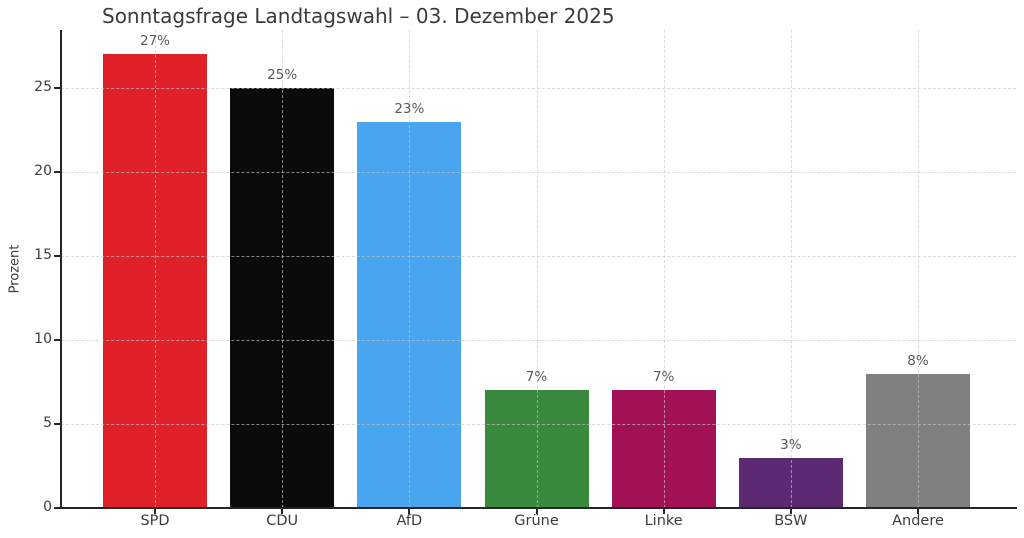  What do you see at coordinates (791, 444) in the screenshot?
I see `bar-value-label: 3%` at bounding box center [791, 444].